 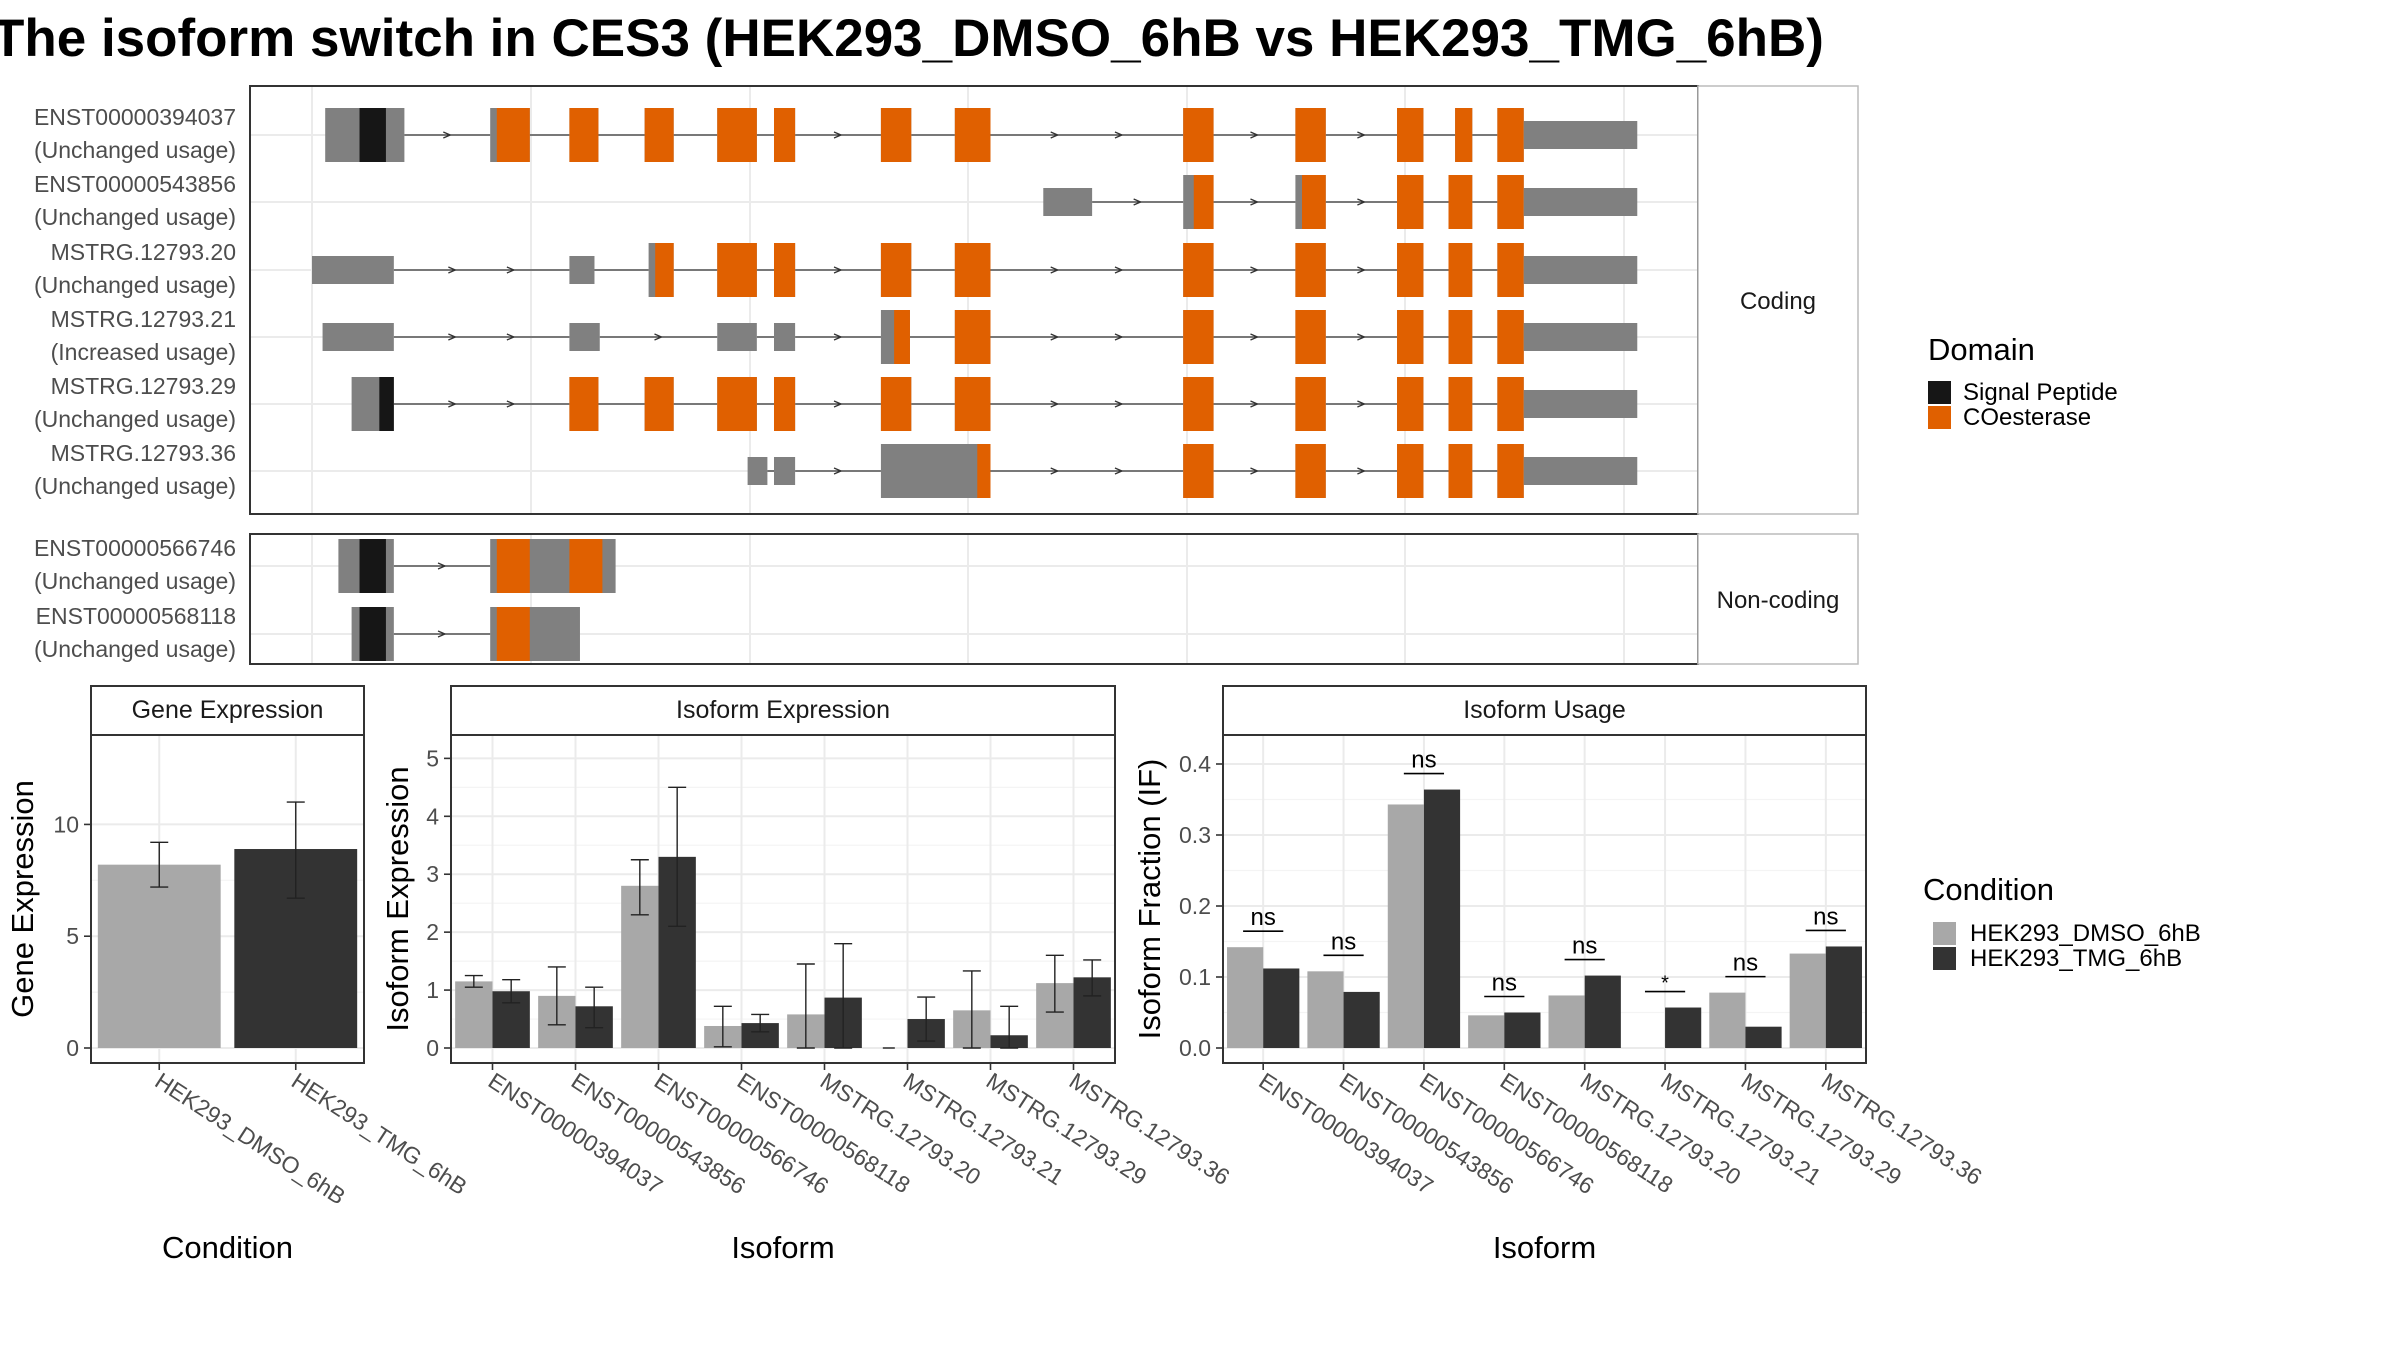 I want to click on legend-swatch-signal-peptide, so click(x=1939, y=392).